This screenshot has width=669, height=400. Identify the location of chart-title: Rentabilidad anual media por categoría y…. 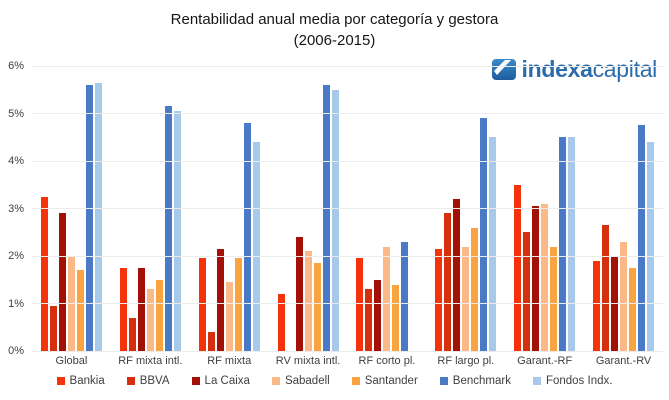
(334, 30).